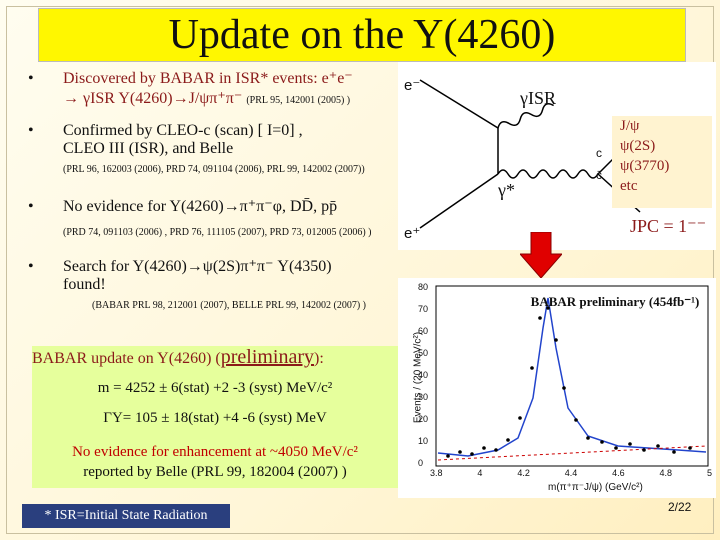 This screenshot has height=540, width=720. What do you see at coordinates (215, 388) in the screenshot?
I see `mass-result: m = 4252 ± 6(stat) +2 -3 (syst) MeV/c²` at bounding box center [215, 388].